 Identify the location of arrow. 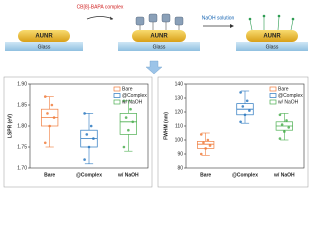
(100, 18).